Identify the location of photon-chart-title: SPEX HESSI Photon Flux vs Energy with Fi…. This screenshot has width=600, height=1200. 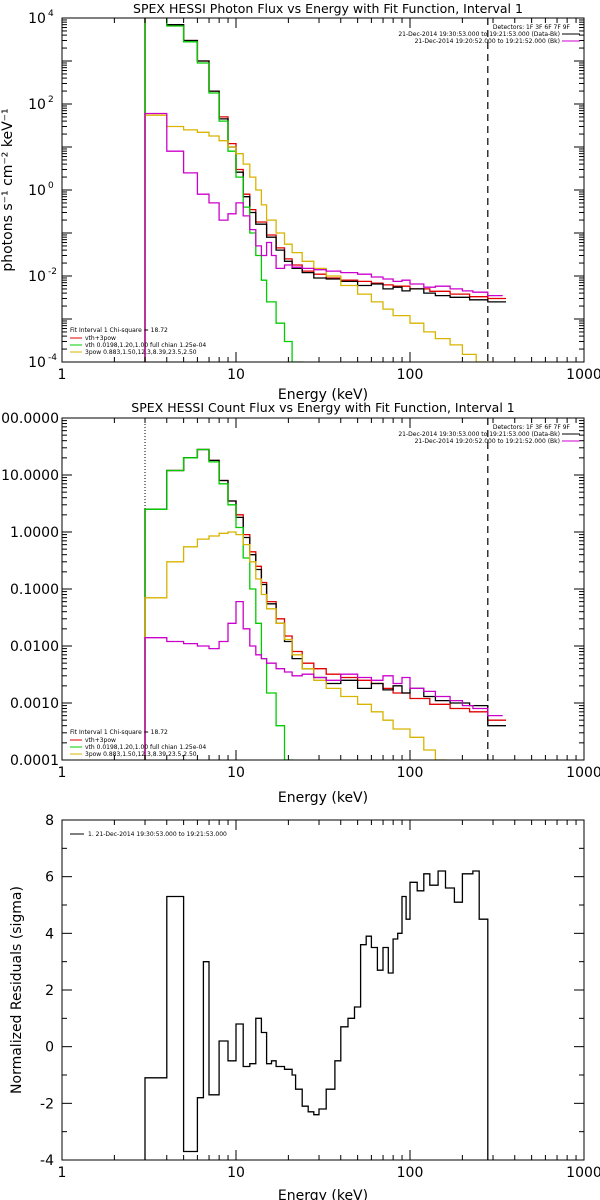
(328, 8).